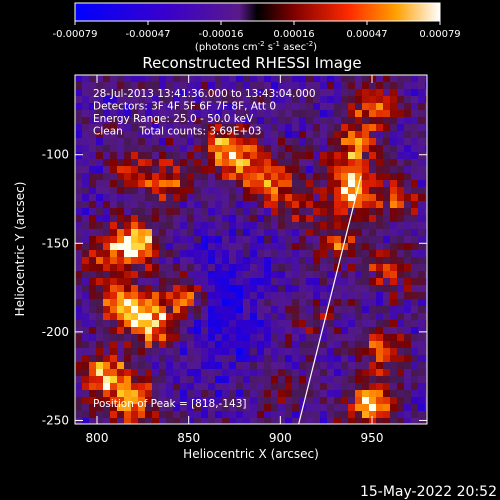  What do you see at coordinates (280, 438) in the screenshot?
I see `x-tick-label: 900` at bounding box center [280, 438].